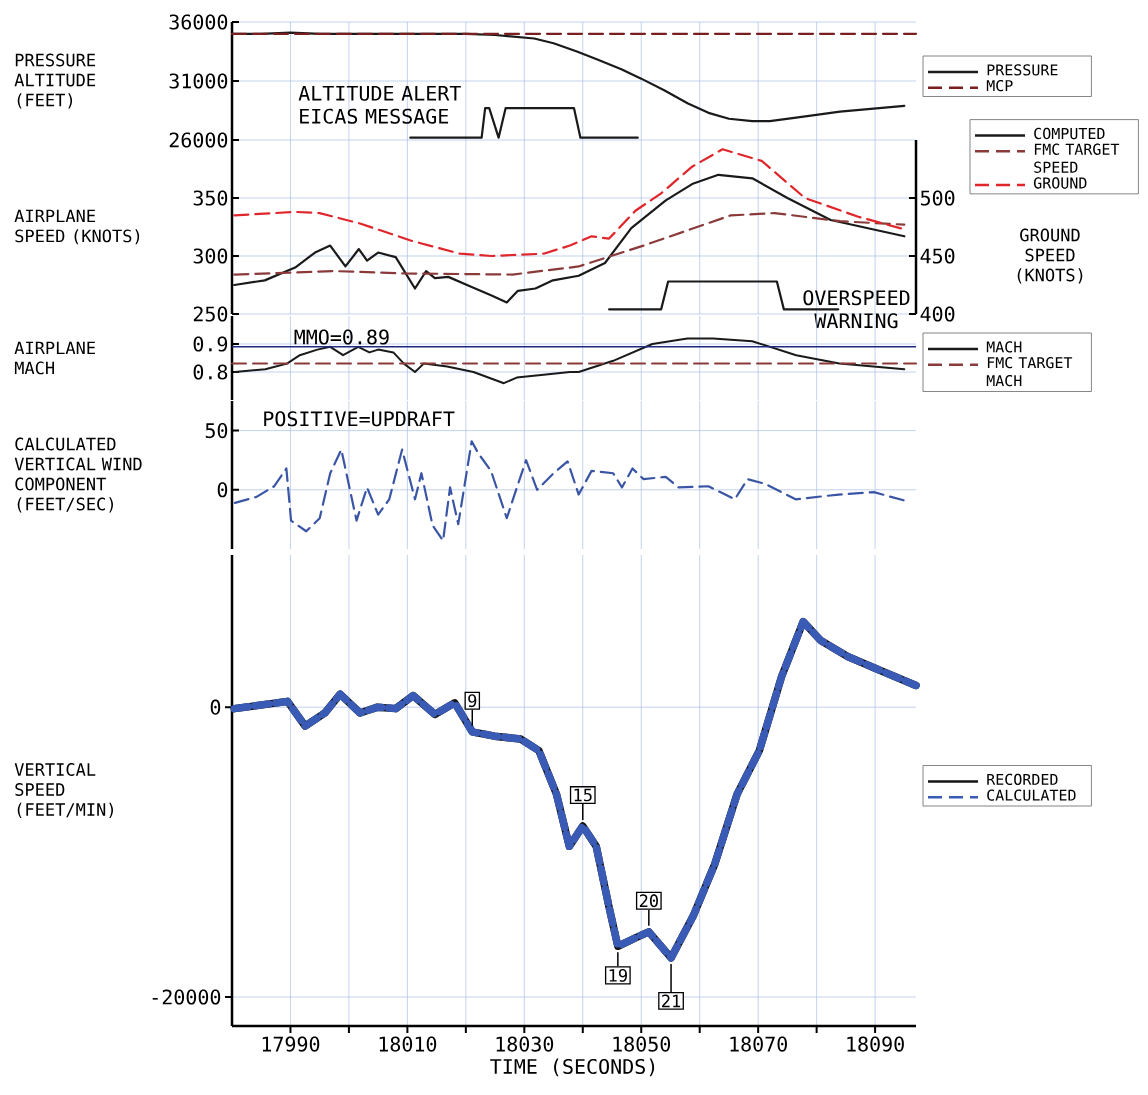  Describe the element at coordinates (1060, 183) in the screenshot. I see `legend-label: GROUND` at that location.